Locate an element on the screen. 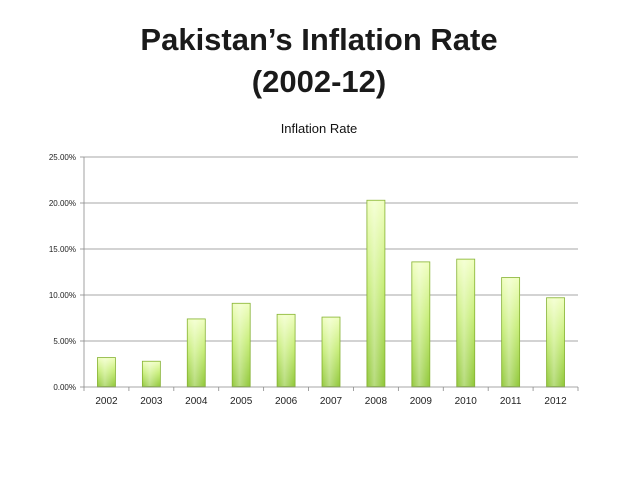  x-tick-label: 2010 is located at coordinates (466, 401).